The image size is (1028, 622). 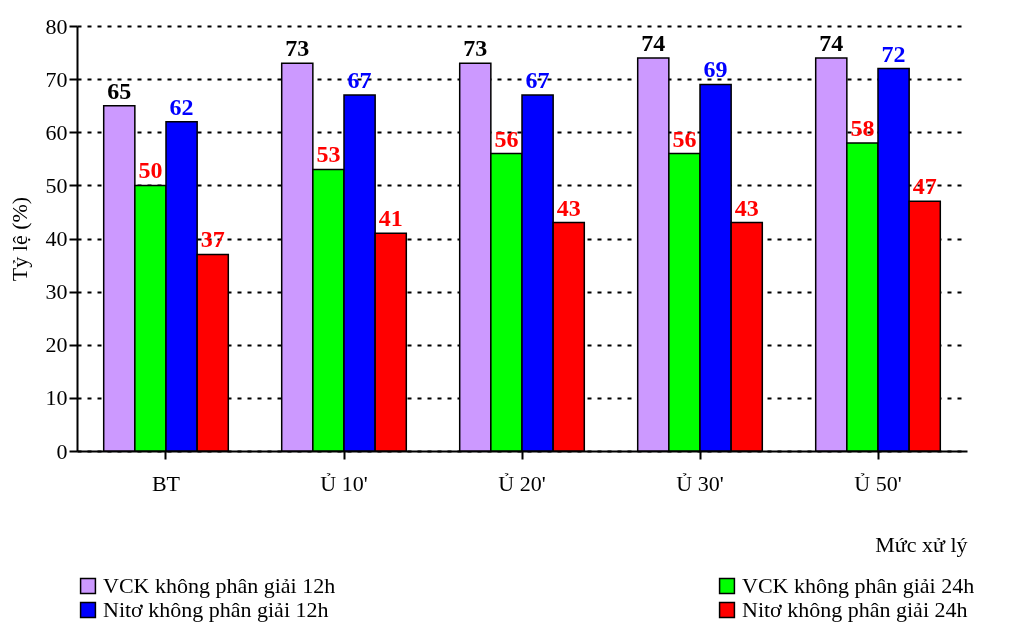 What do you see at coordinates (181, 106) in the screenshot?
I see `data-label: 62` at bounding box center [181, 106].